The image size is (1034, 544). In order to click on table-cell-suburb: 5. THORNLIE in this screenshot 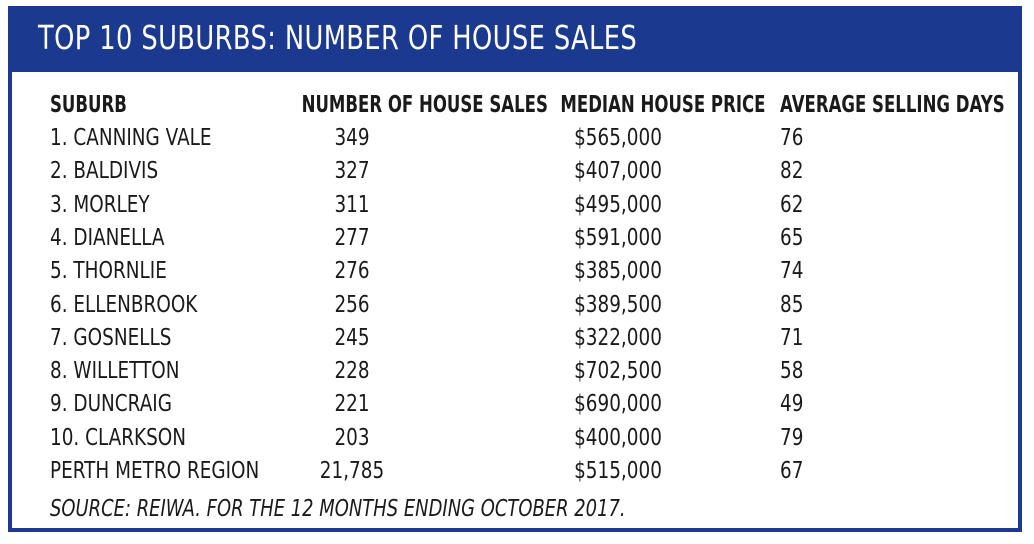, I will do `click(108, 271)`.